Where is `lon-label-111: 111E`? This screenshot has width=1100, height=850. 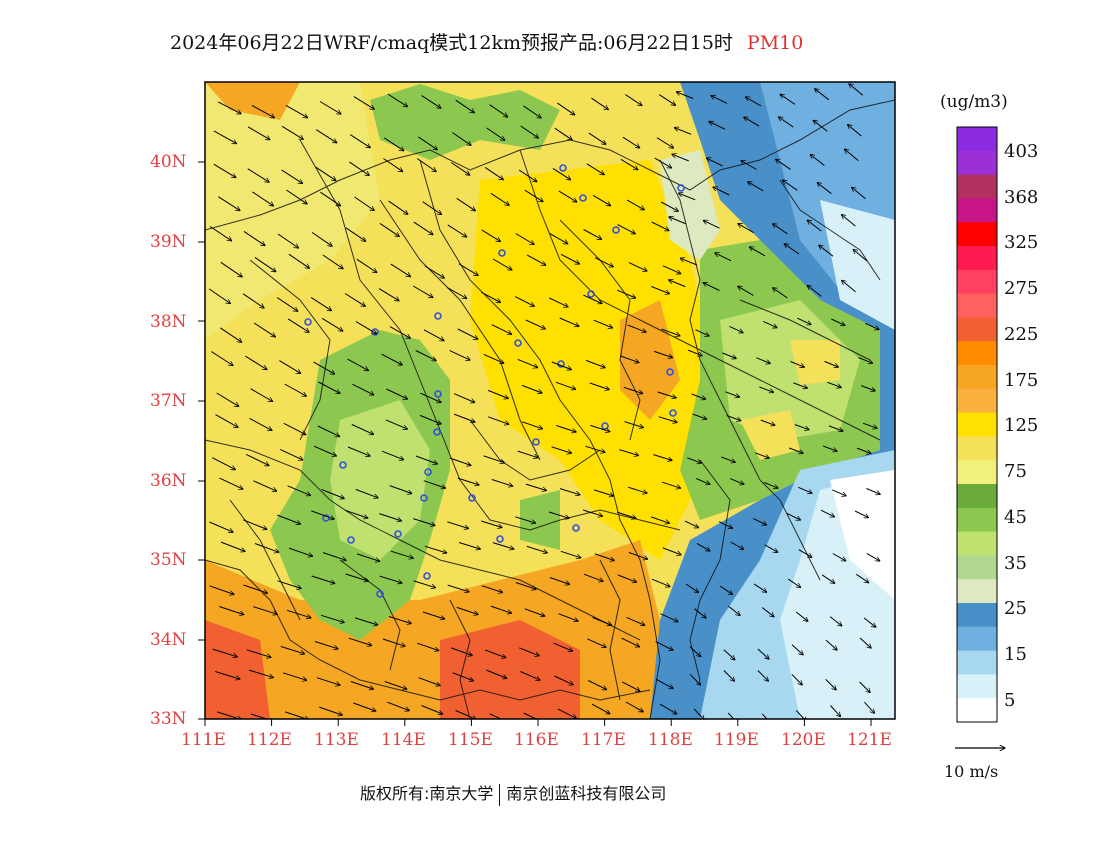 lon-label-111: 111E is located at coordinates (203, 740).